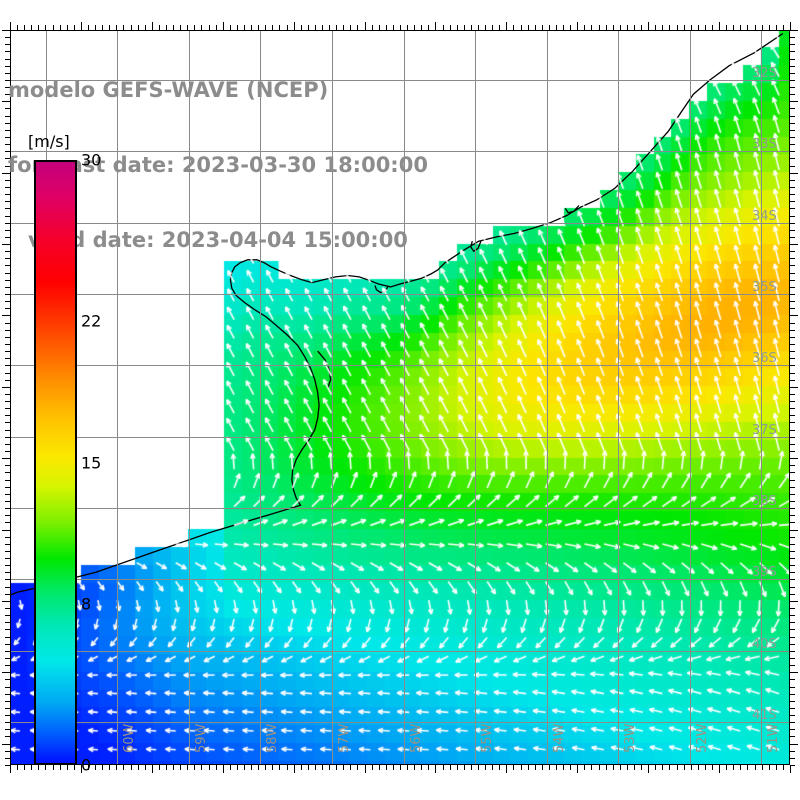 This screenshot has width=800, height=800. What do you see at coordinates (761, 397) in the screenshot?
I see `gridline-lon-51W` at bounding box center [761, 397].